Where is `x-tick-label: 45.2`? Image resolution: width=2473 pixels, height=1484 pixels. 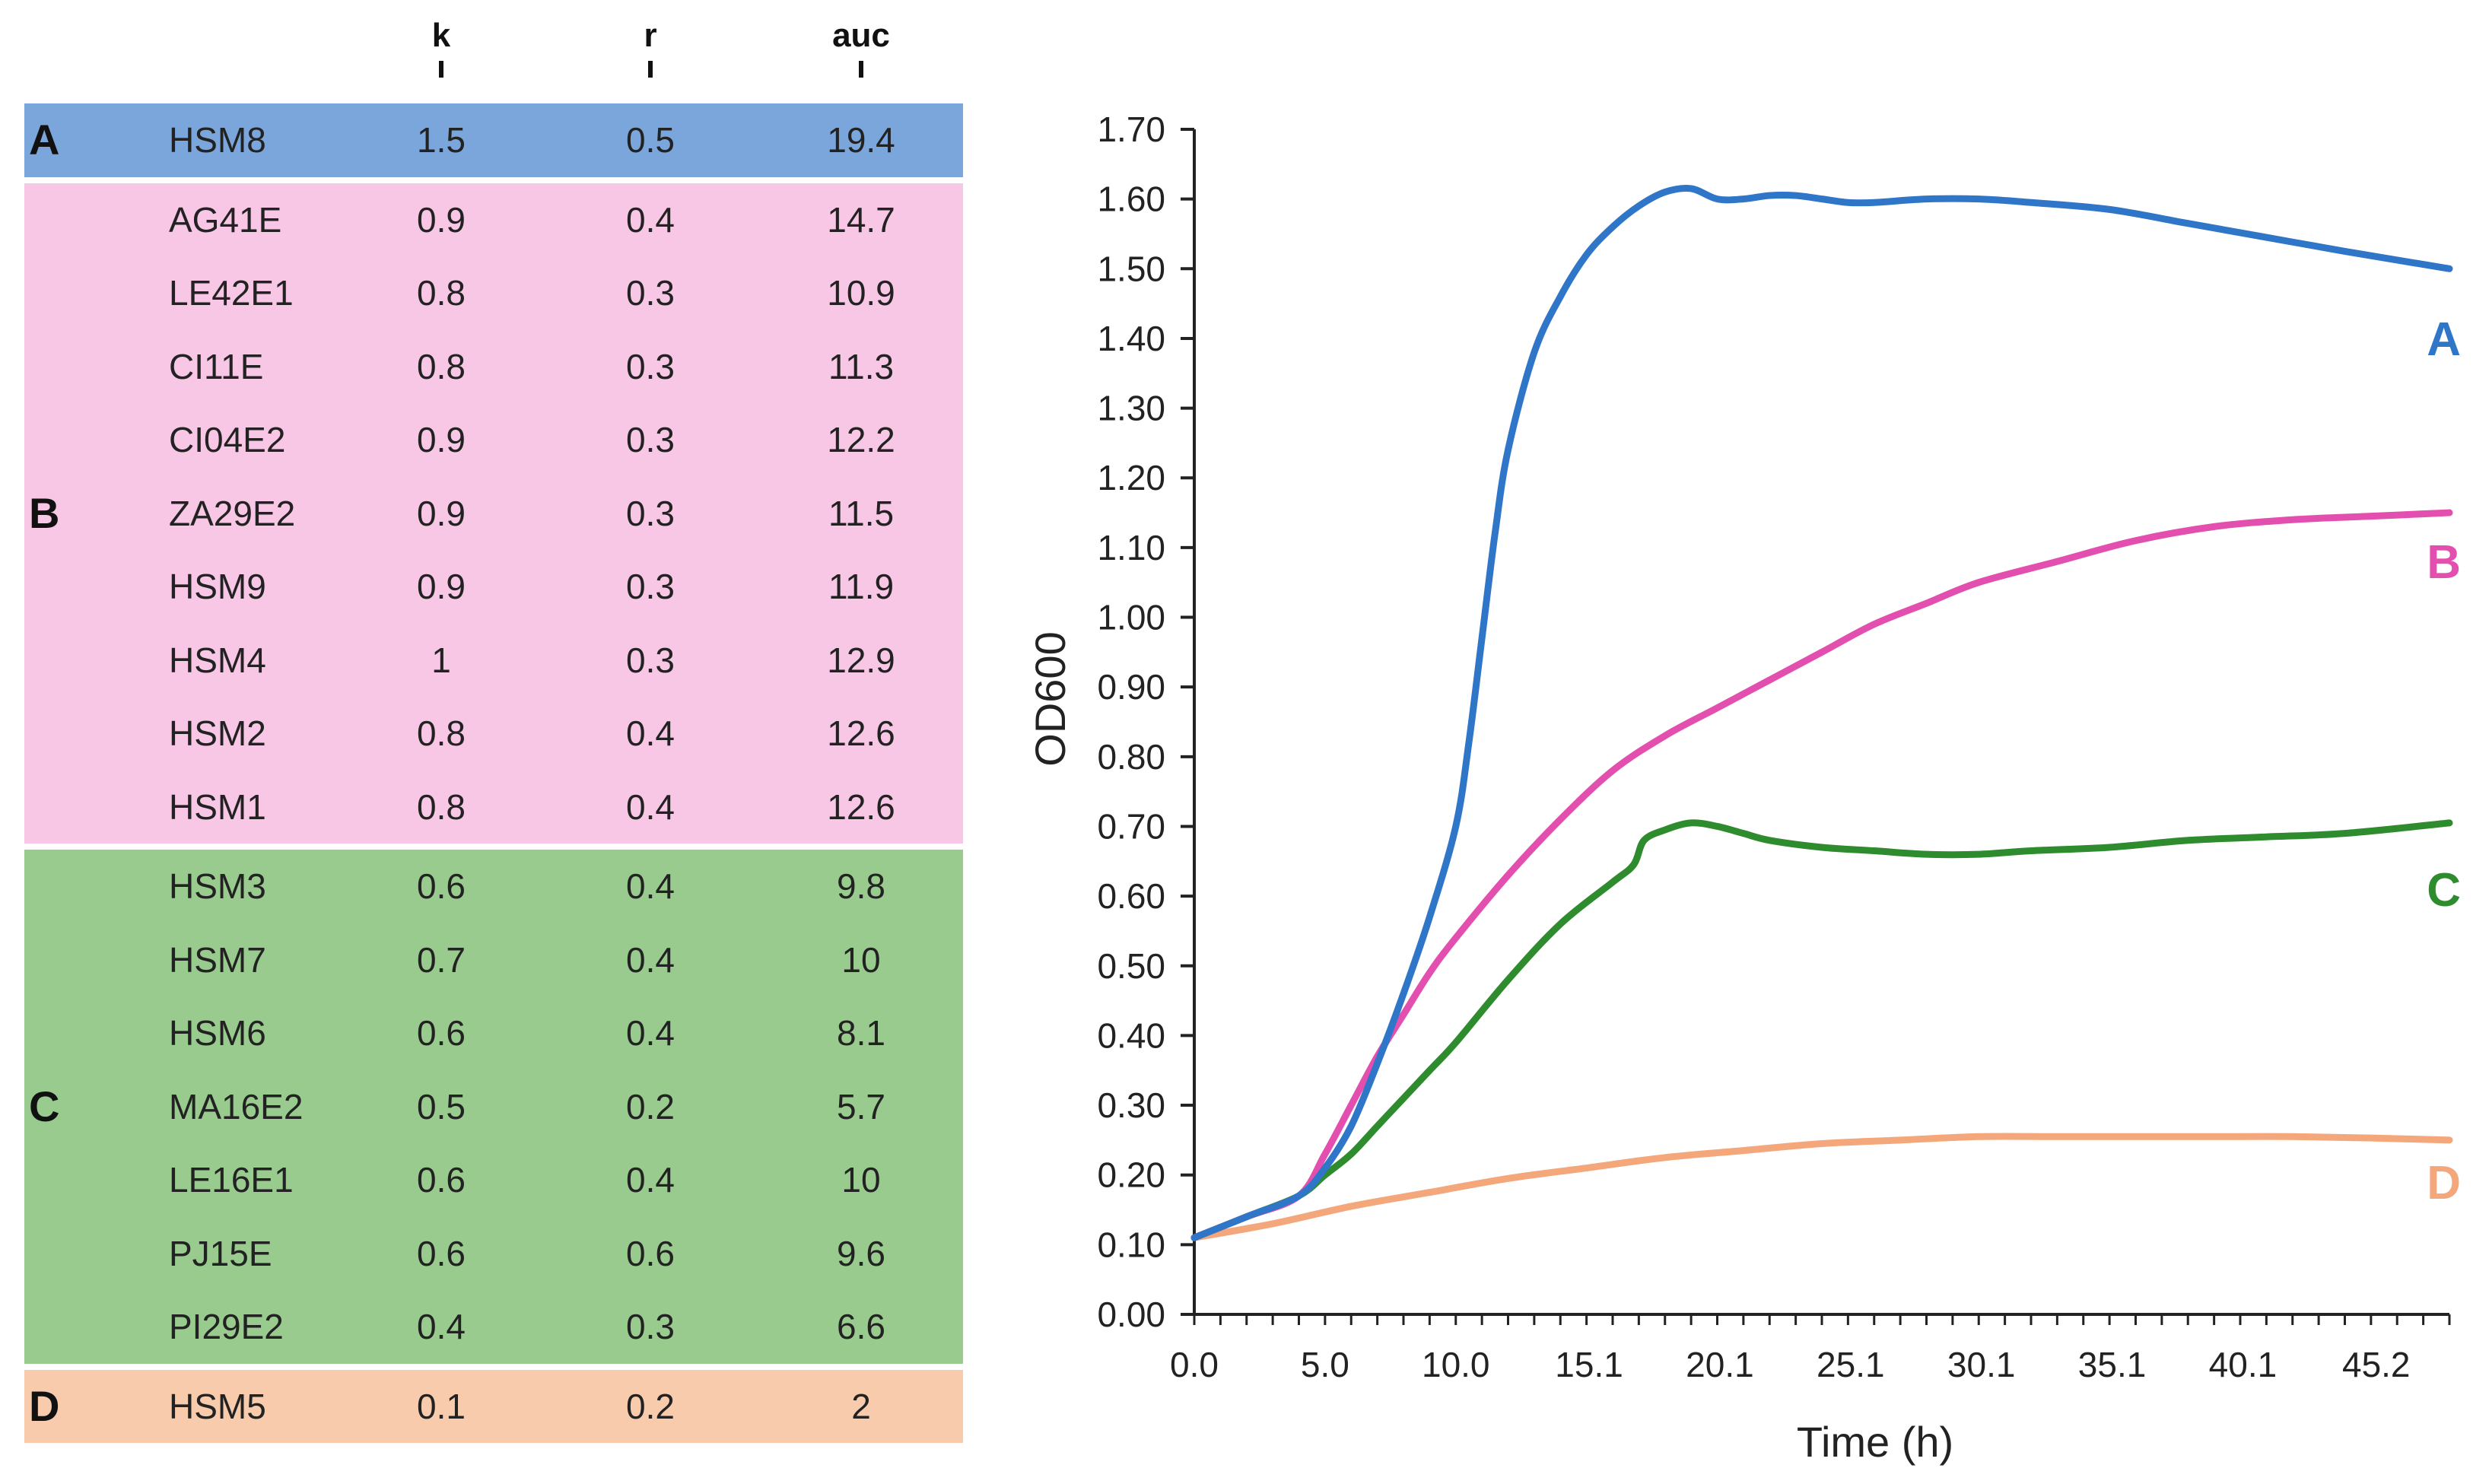 x-tick-label: 45.2 is located at coordinates (2376, 1364).